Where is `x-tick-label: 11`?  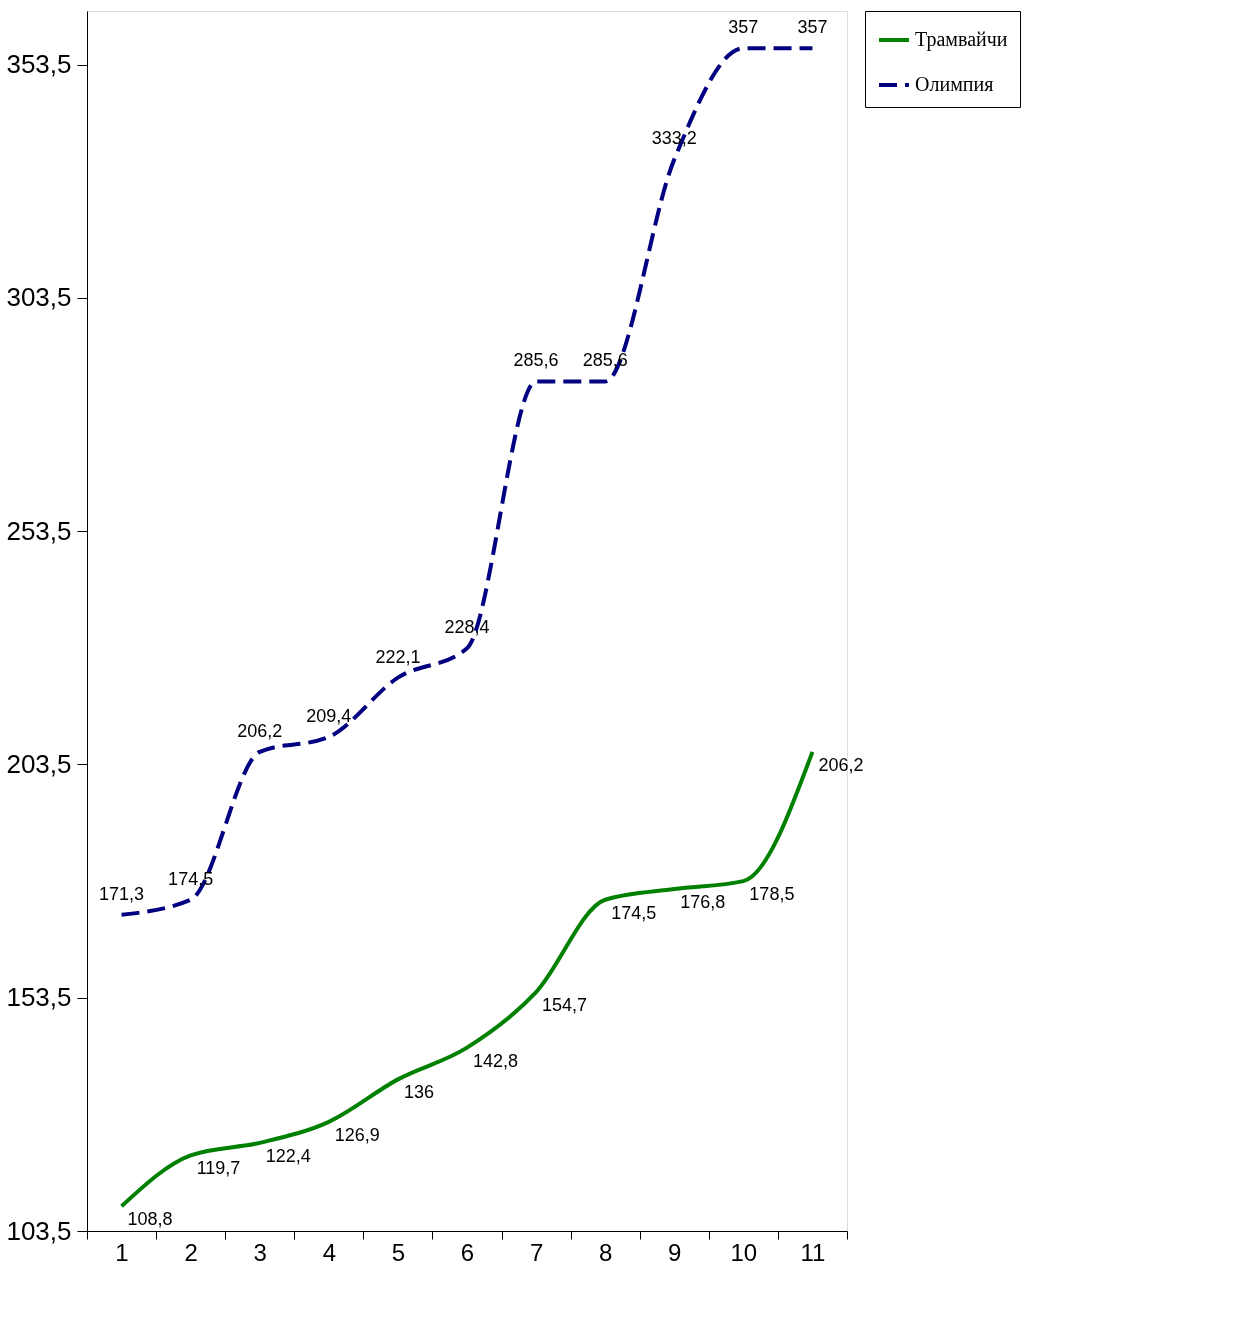 x-tick-label: 11 is located at coordinates (813, 1252).